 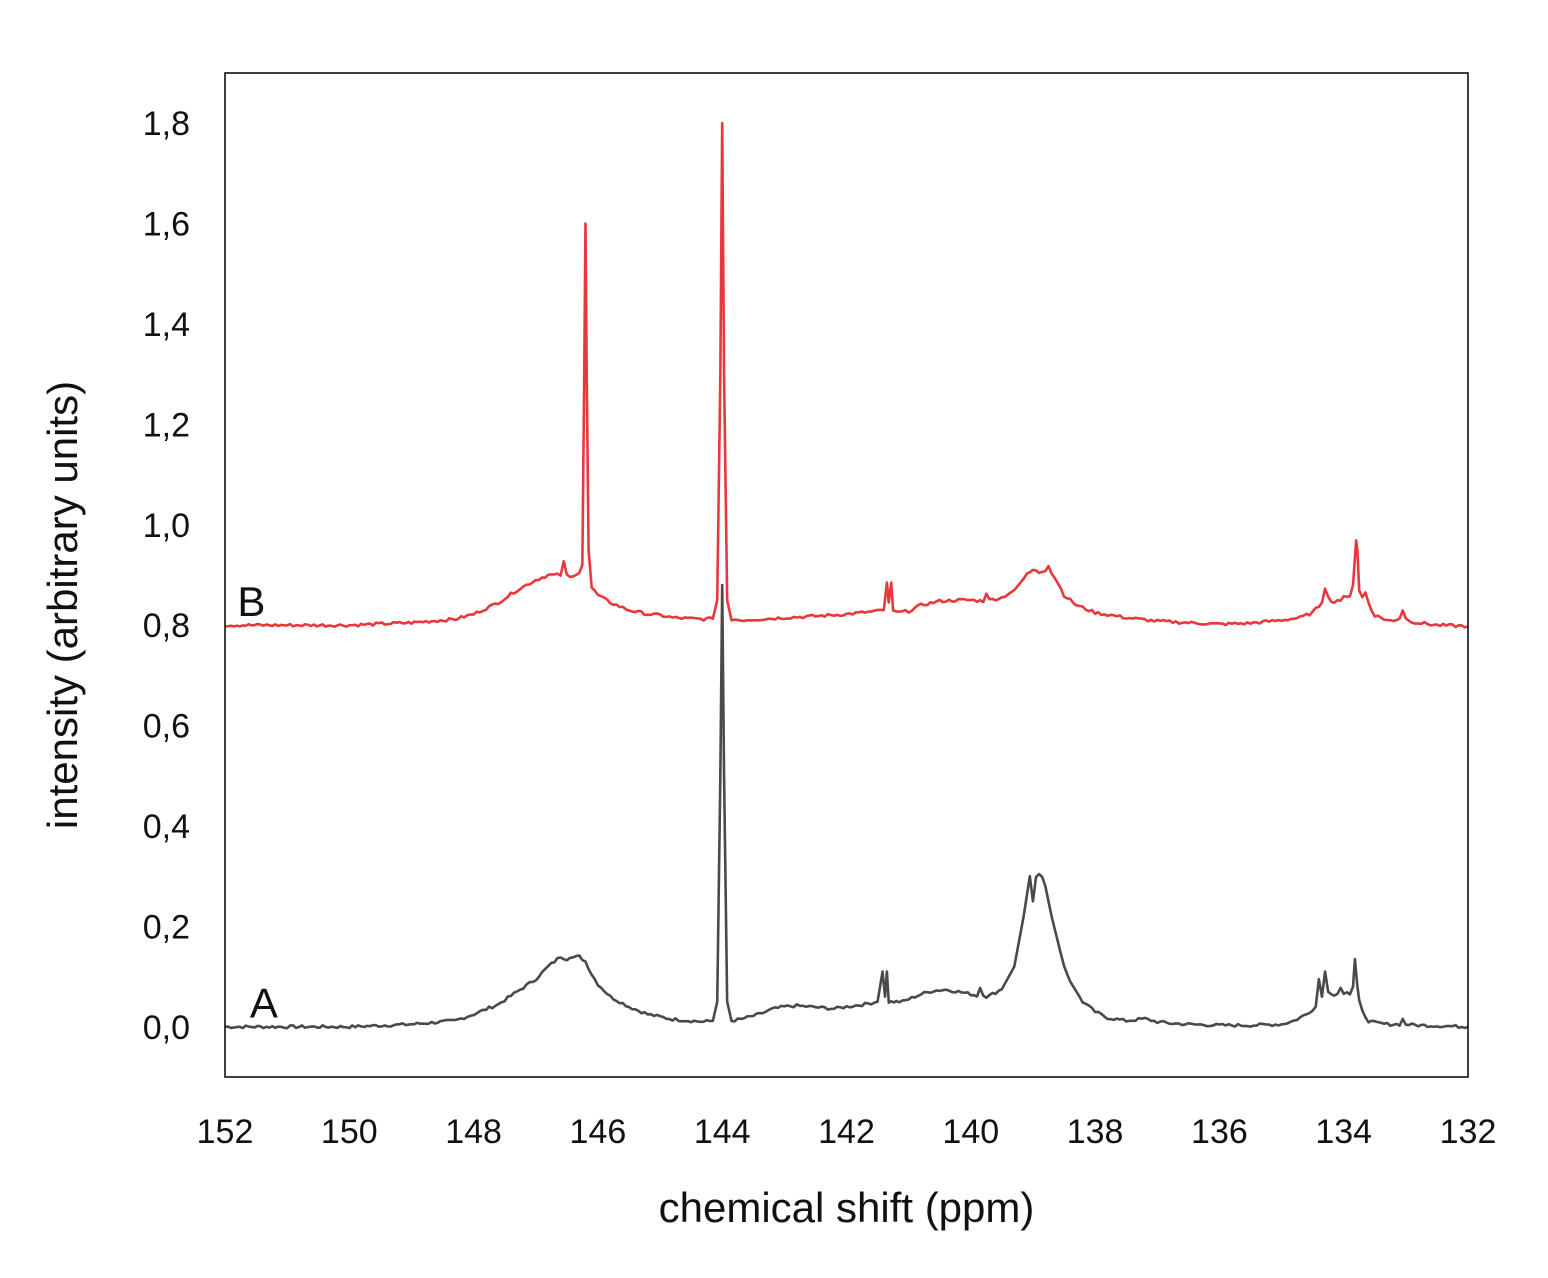 What do you see at coordinates (166, 927) in the screenshot?
I see `y-tick-label: 0,2` at bounding box center [166, 927].